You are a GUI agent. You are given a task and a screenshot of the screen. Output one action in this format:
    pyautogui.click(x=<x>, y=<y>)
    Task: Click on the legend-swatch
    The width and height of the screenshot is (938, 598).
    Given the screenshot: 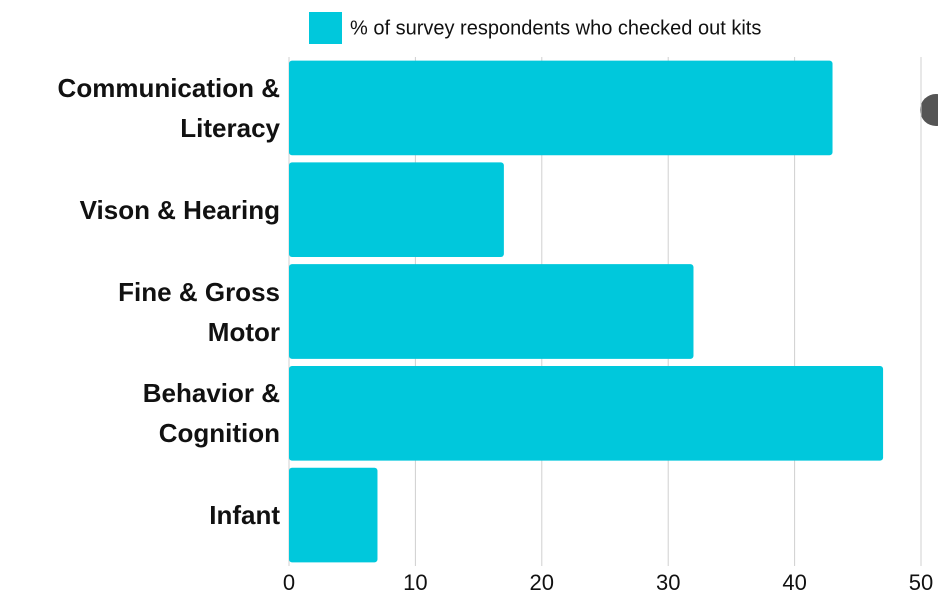 What is the action you would take?
    pyautogui.click(x=325, y=28)
    